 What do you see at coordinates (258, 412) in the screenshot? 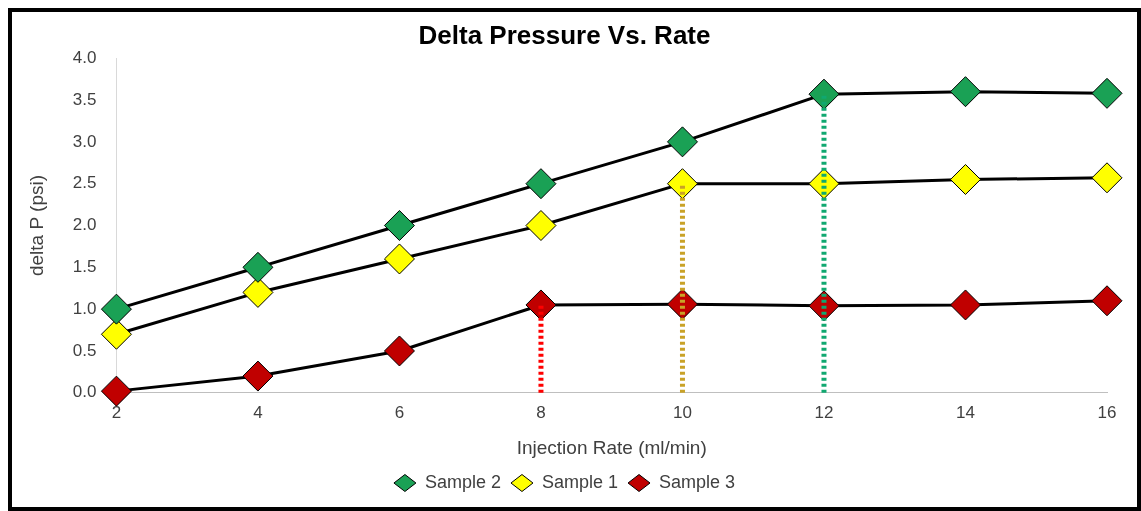
I see `x-tick-label: 4` at bounding box center [258, 412].